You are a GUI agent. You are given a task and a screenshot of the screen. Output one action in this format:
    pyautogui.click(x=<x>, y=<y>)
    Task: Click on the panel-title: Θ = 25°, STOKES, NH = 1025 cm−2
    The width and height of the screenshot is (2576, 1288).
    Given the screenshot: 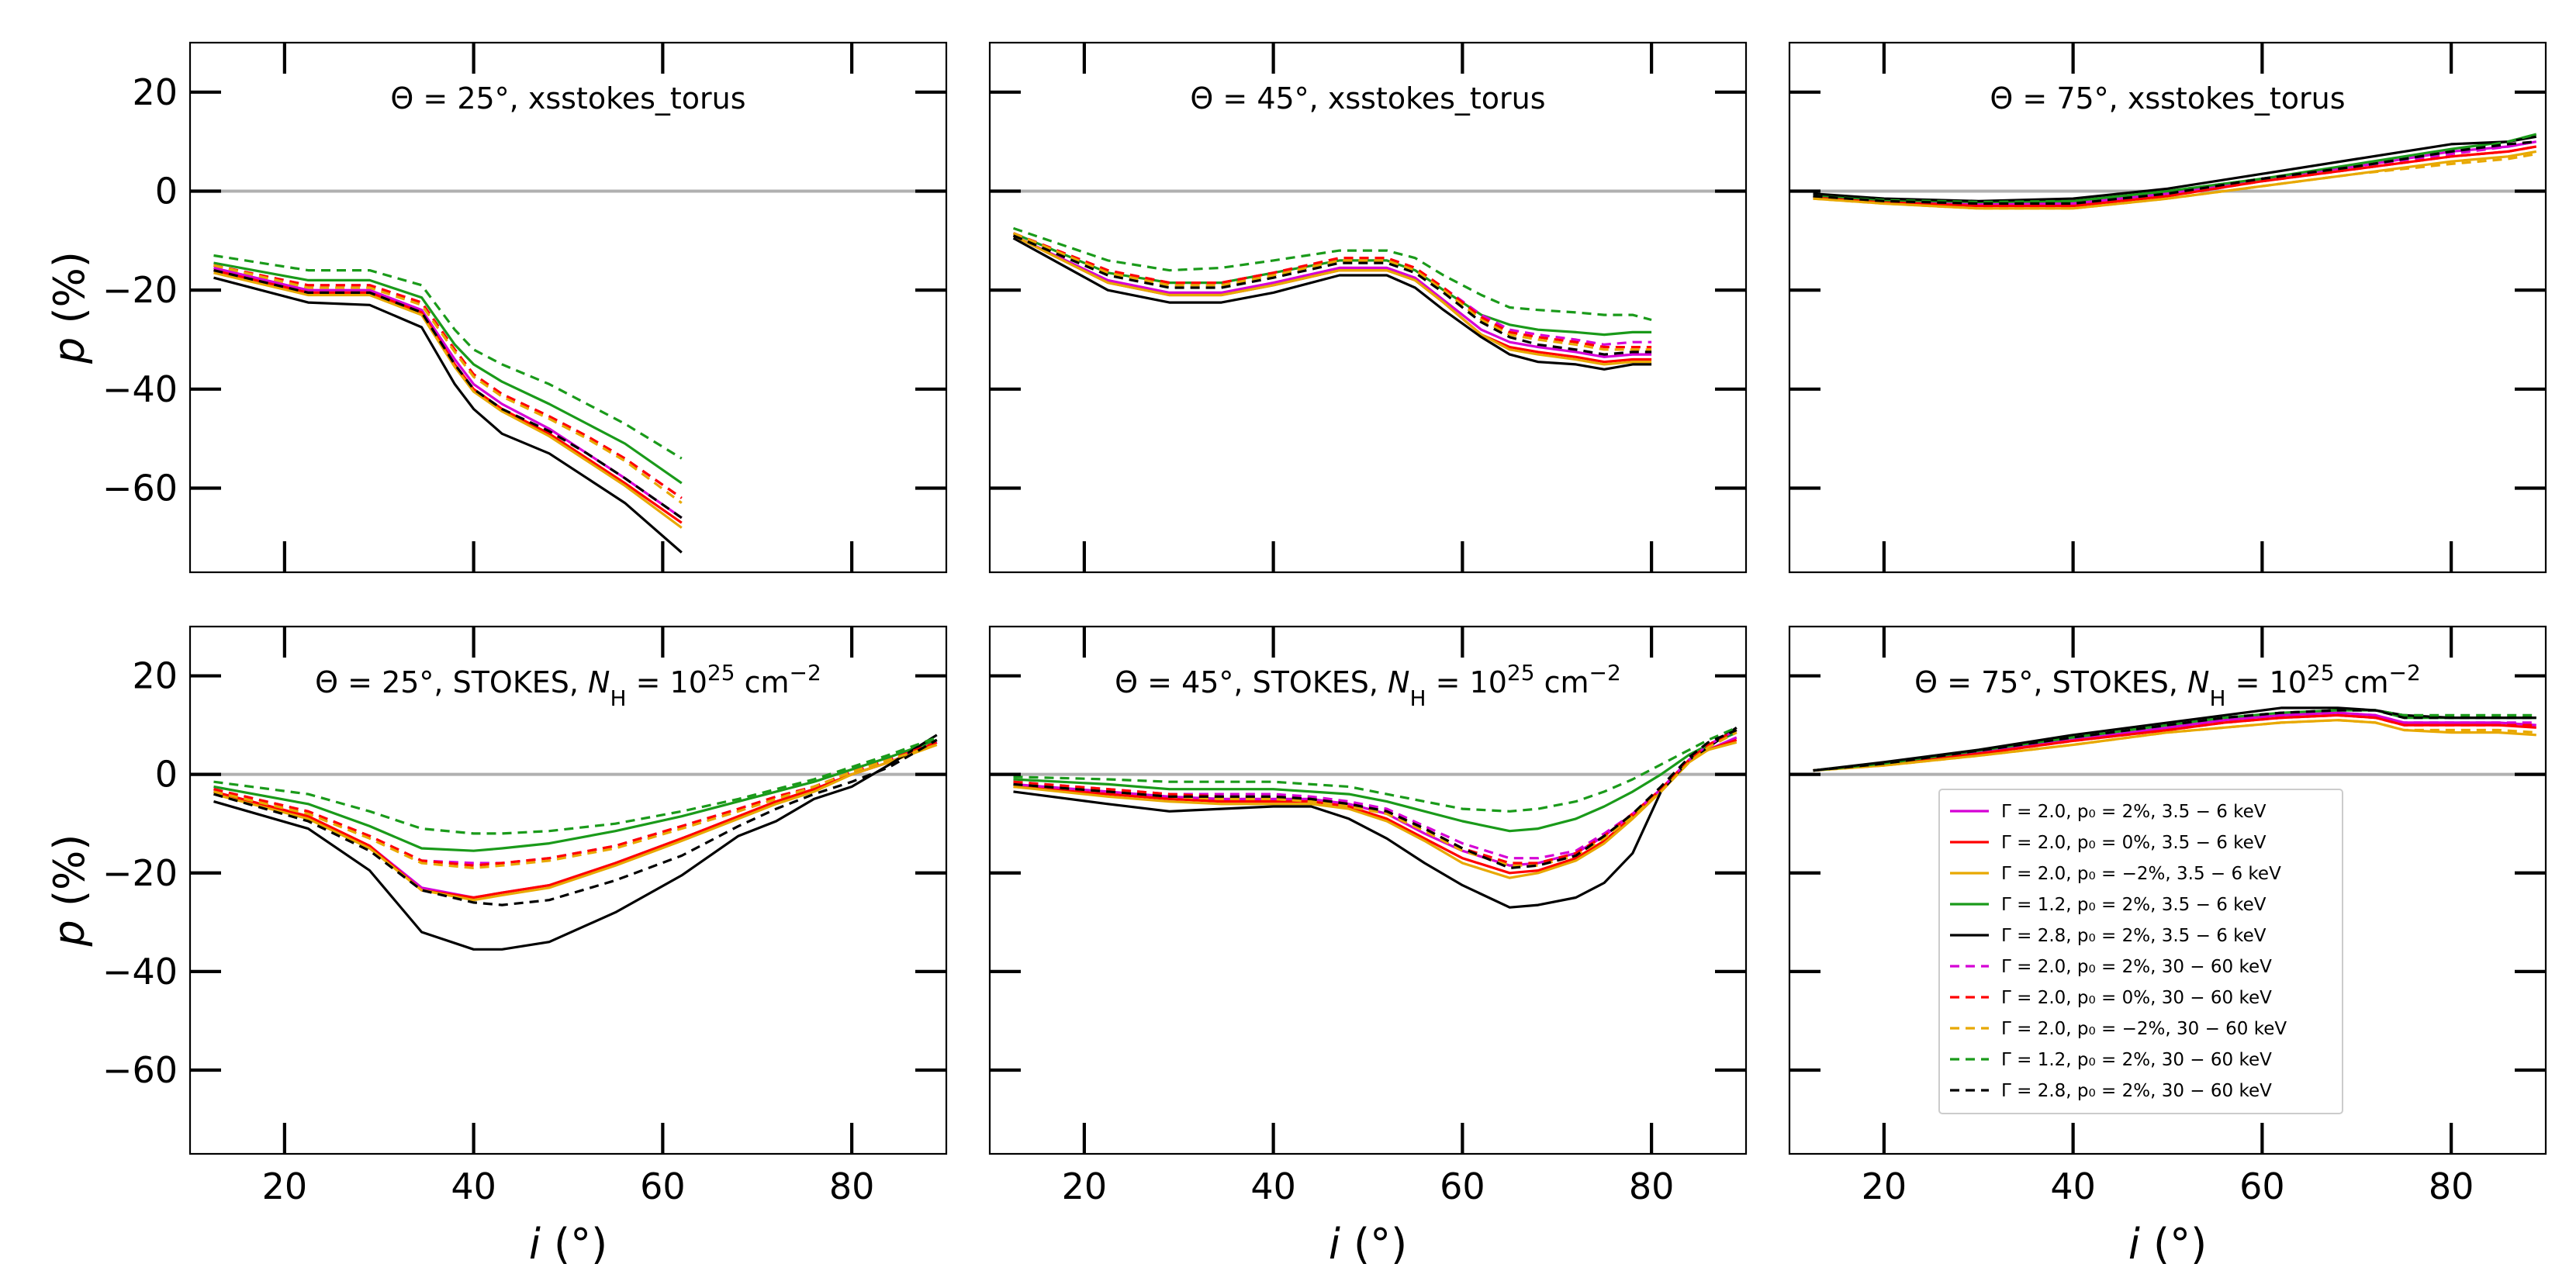 What is the action you would take?
    pyautogui.click(x=568, y=686)
    